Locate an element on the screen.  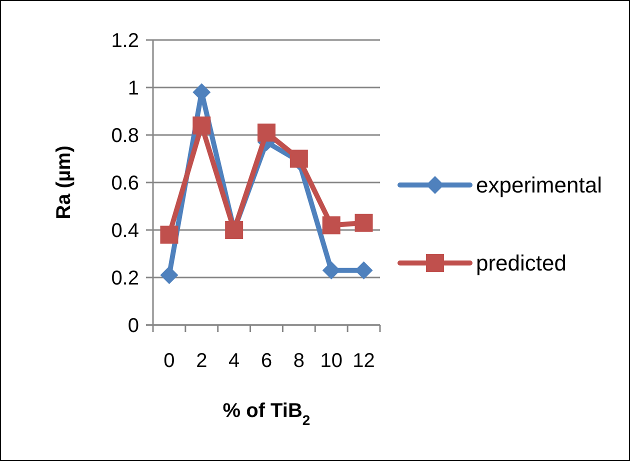
legend-label: experimental is located at coordinates (539, 185).